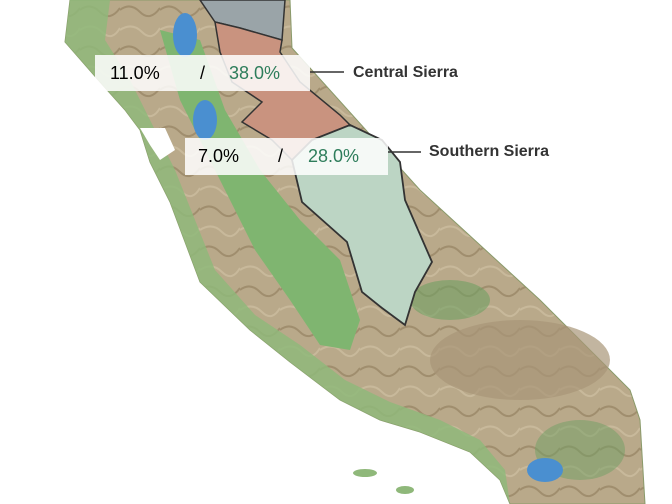  What do you see at coordinates (157, 144) in the screenshot?
I see `bay` at bounding box center [157, 144].